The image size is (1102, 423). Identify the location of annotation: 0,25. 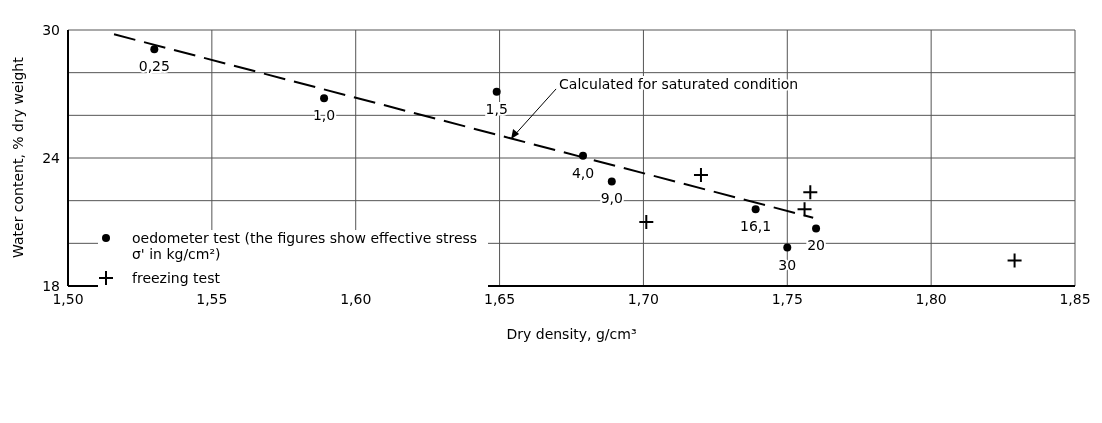
(154, 66).